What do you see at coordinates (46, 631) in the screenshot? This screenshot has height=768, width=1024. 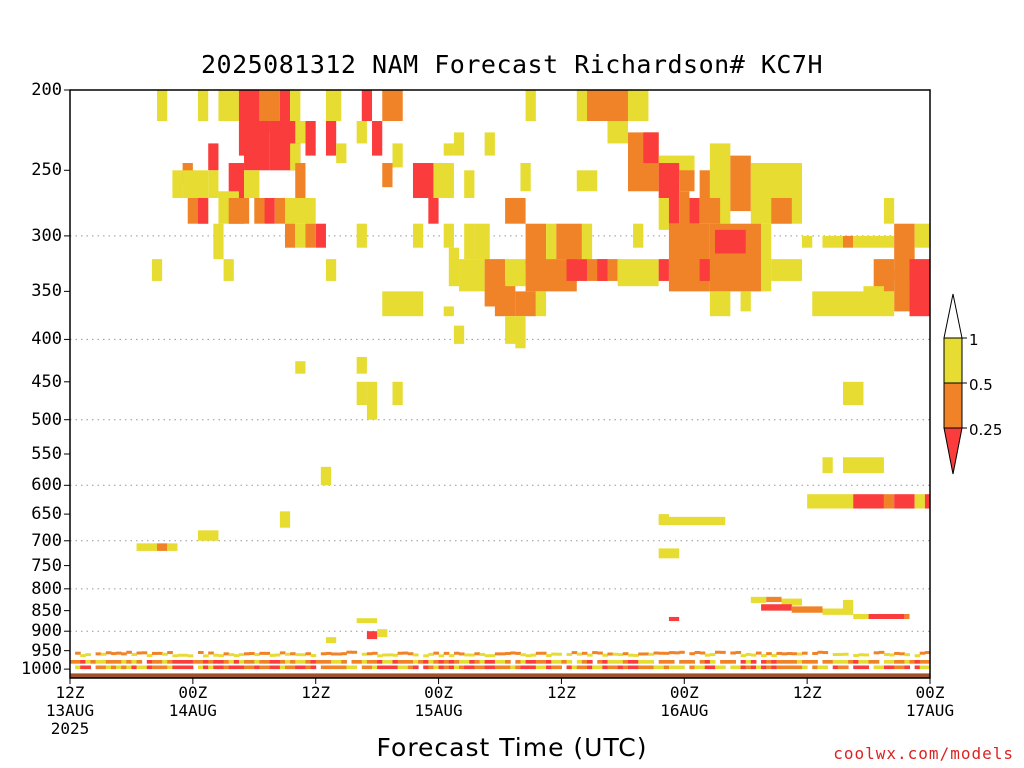 I see `y-tick-label-900: 900` at bounding box center [46, 631].